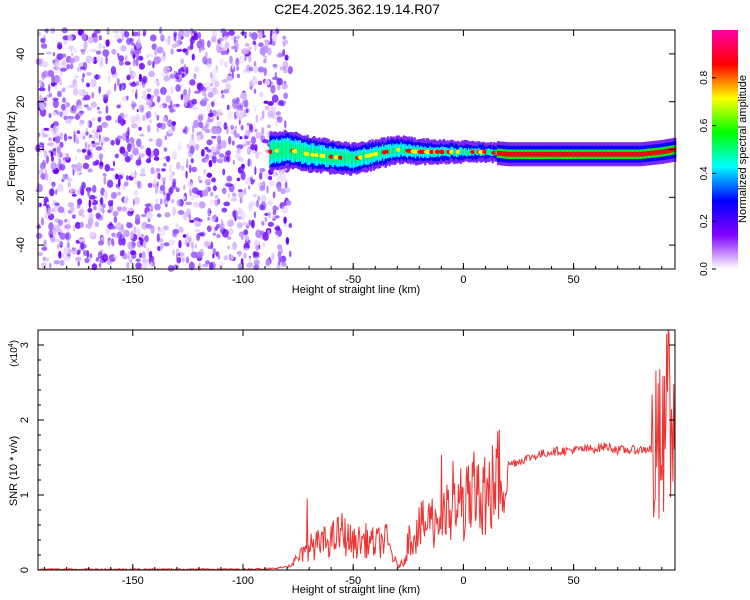  I want to click on top-y-tick-label: 40, so click(21, 54).